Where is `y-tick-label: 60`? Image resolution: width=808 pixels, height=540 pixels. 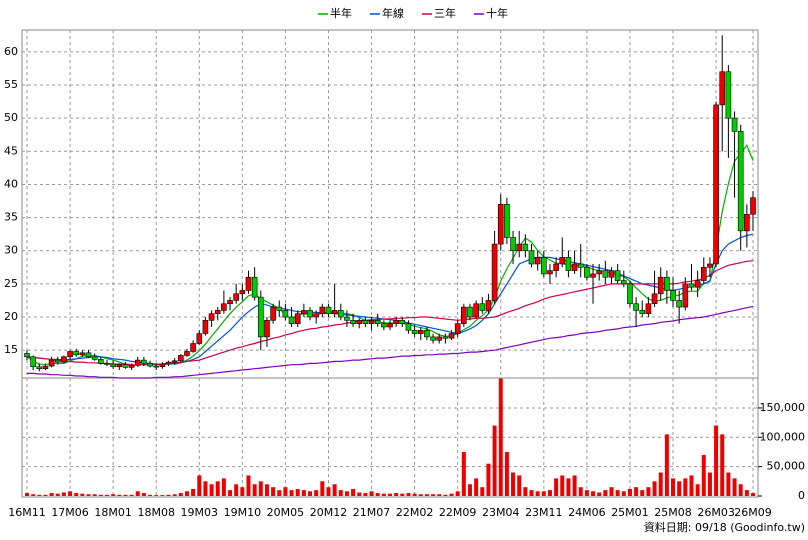
y-tick-label: 60 is located at coordinates (11, 51).